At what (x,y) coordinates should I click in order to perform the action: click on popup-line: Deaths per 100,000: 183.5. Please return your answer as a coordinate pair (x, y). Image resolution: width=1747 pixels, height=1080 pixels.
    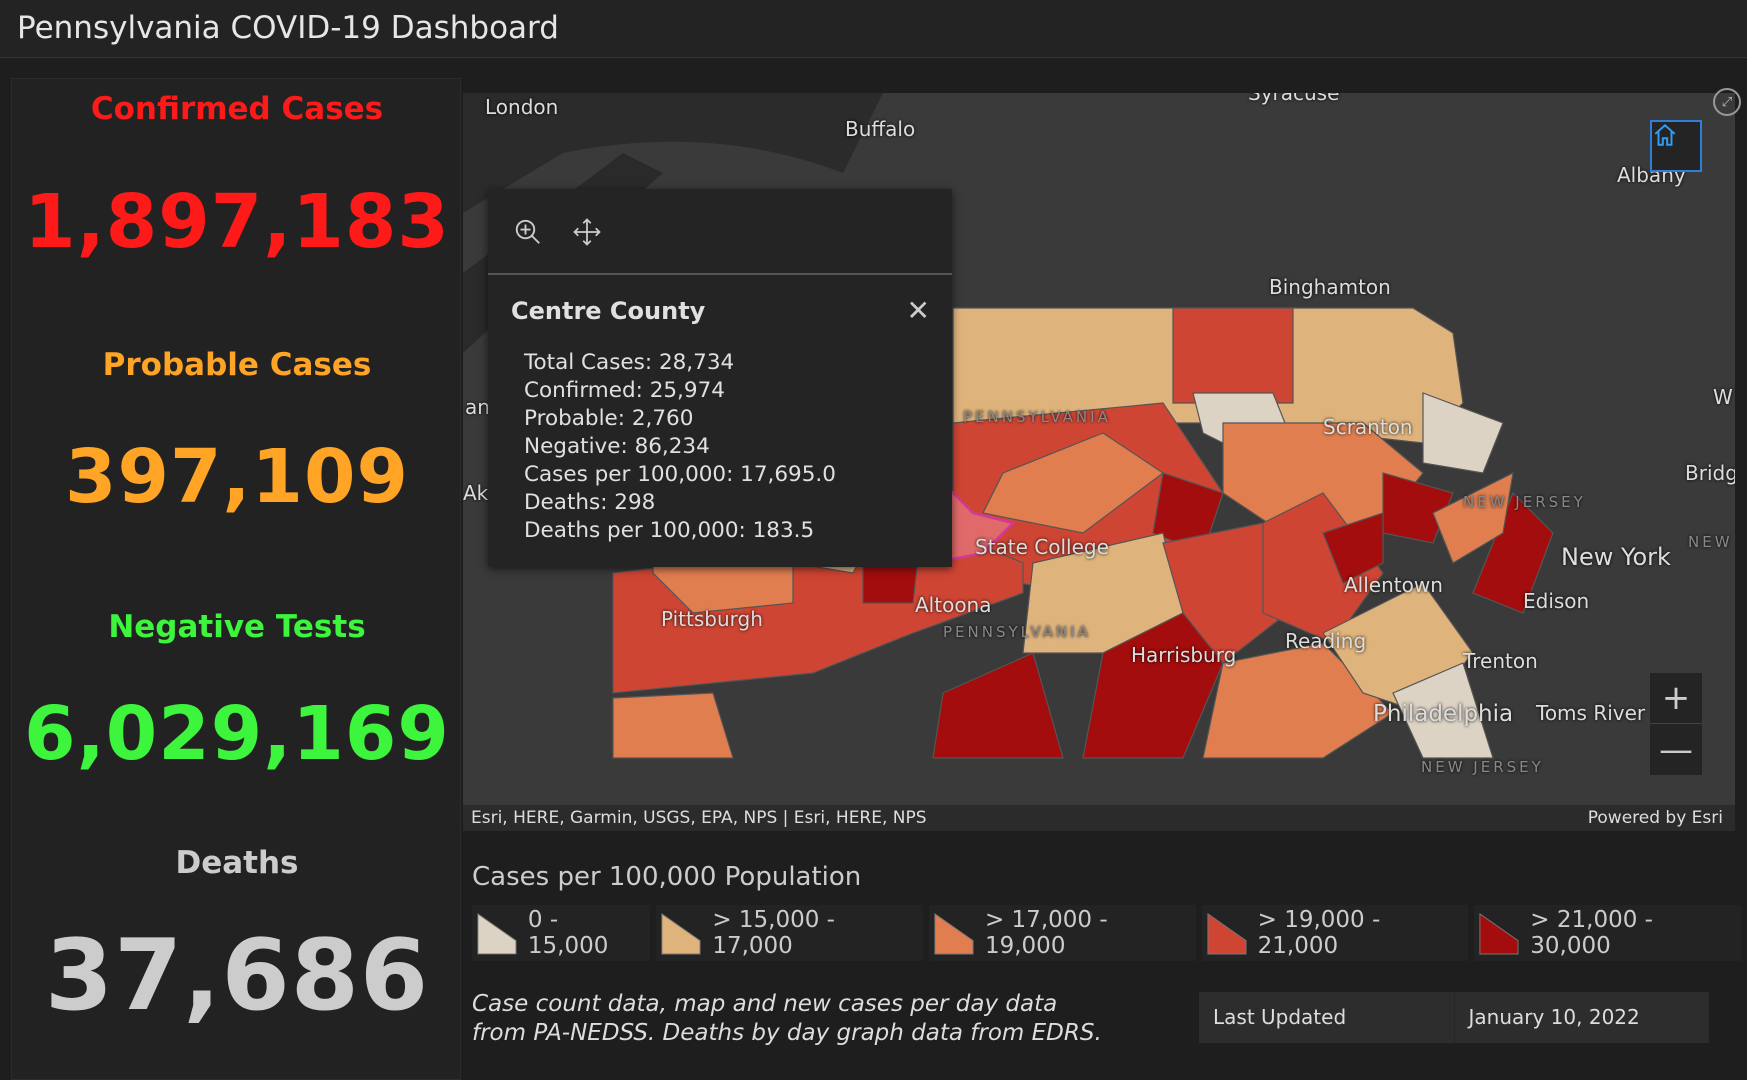
    Looking at the image, I should click on (669, 530).